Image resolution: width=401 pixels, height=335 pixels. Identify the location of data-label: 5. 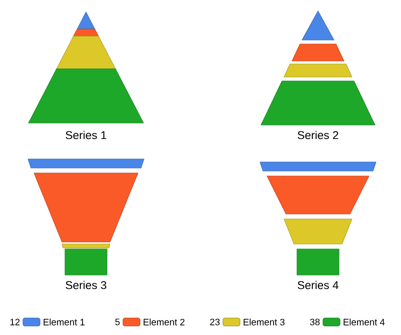
(117, 322).